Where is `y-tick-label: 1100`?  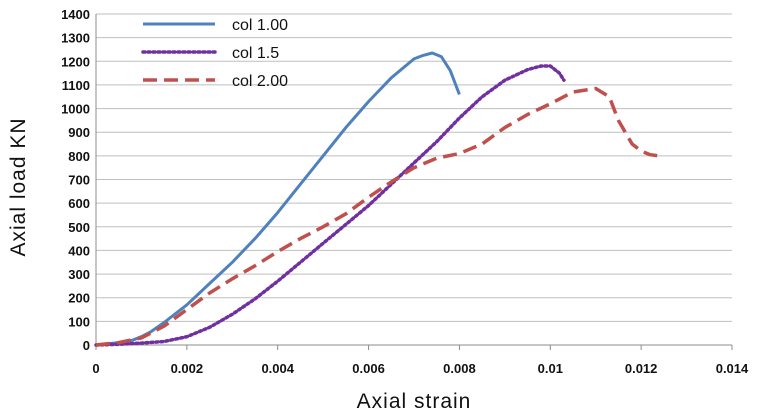 y-tick-label: 1100 is located at coordinates (76, 85).